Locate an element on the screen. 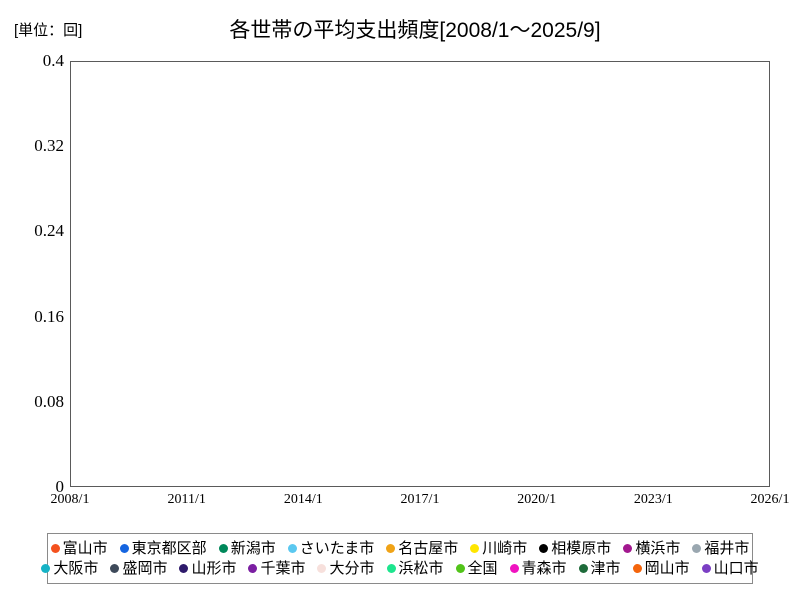  legend-item-大分市: 大分市 is located at coordinates (346, 568).